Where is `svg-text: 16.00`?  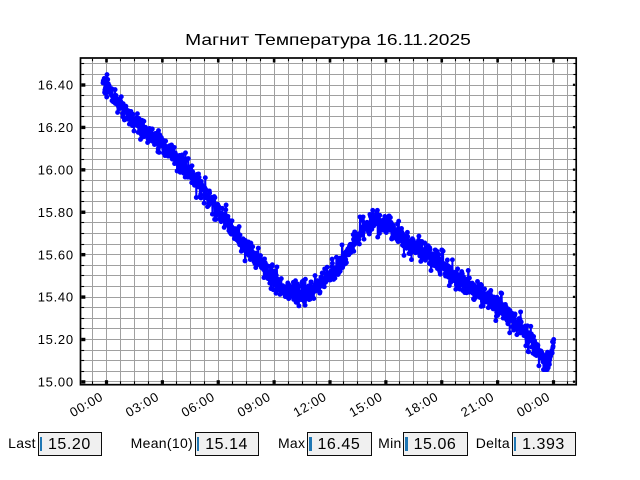 svg-text: 16.00 is located at coordinates (56, 169).